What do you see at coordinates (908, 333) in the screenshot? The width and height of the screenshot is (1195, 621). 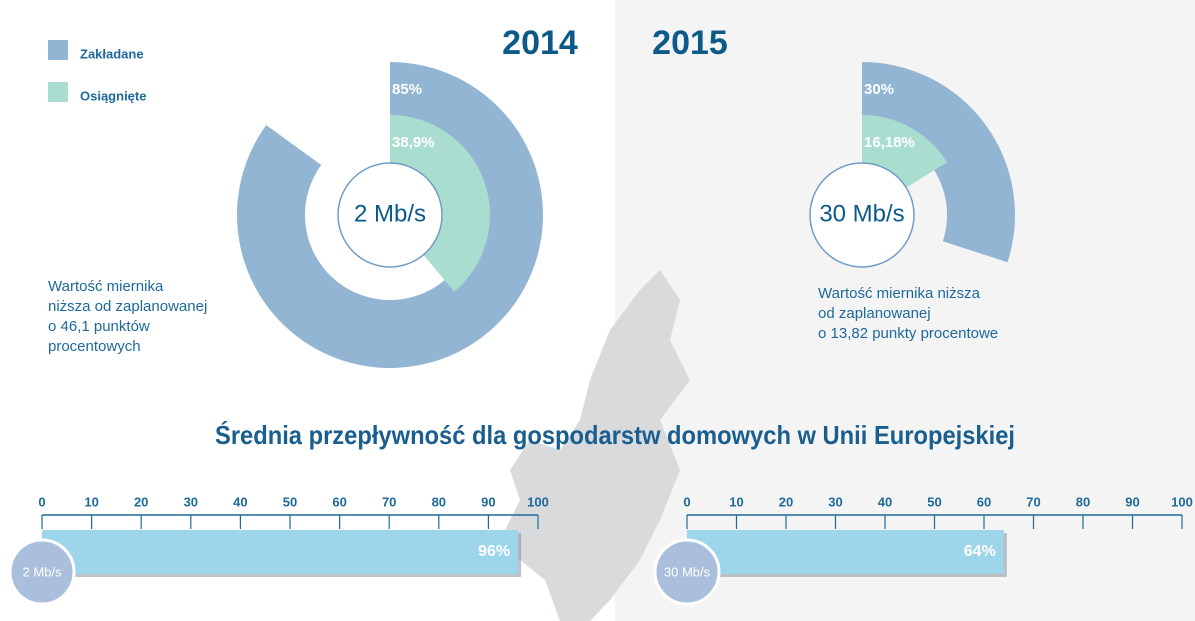 I see `note-line: o 13,82 punkty procentowe` at bounding box center [908, 333].